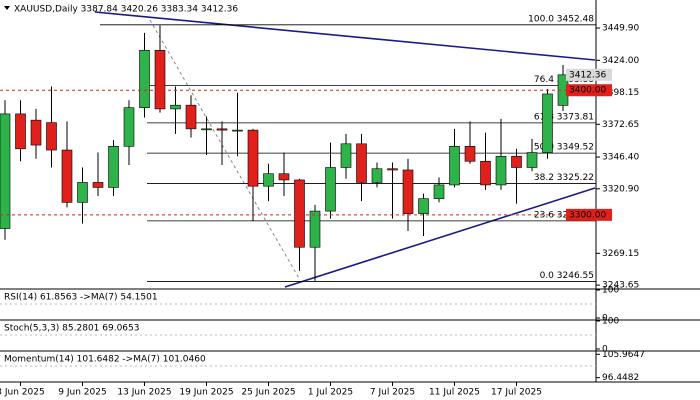 The height and width of the screenshot is (400, 700). Describe the element at coordinates (567, 276) in the screenshot. I see `fib-label: 0.0 3246.55` at that location.